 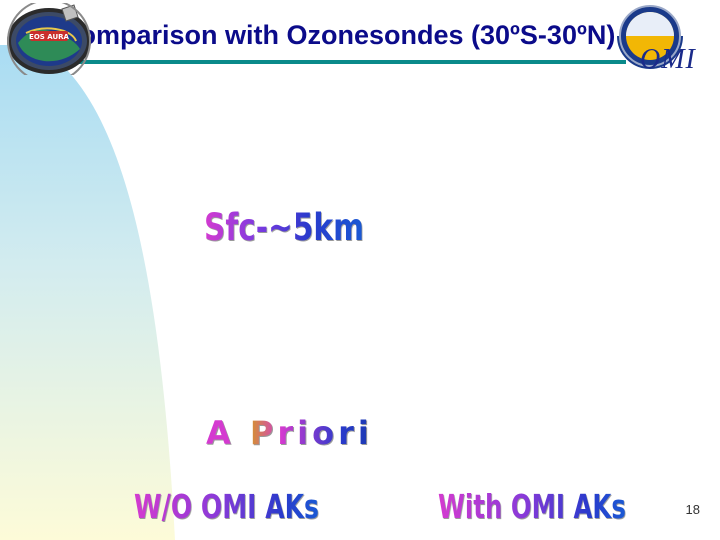 What do you see at coordinates (345, 62) in the screenshot?
I see `title-underline` at bounding box center [345, 62].